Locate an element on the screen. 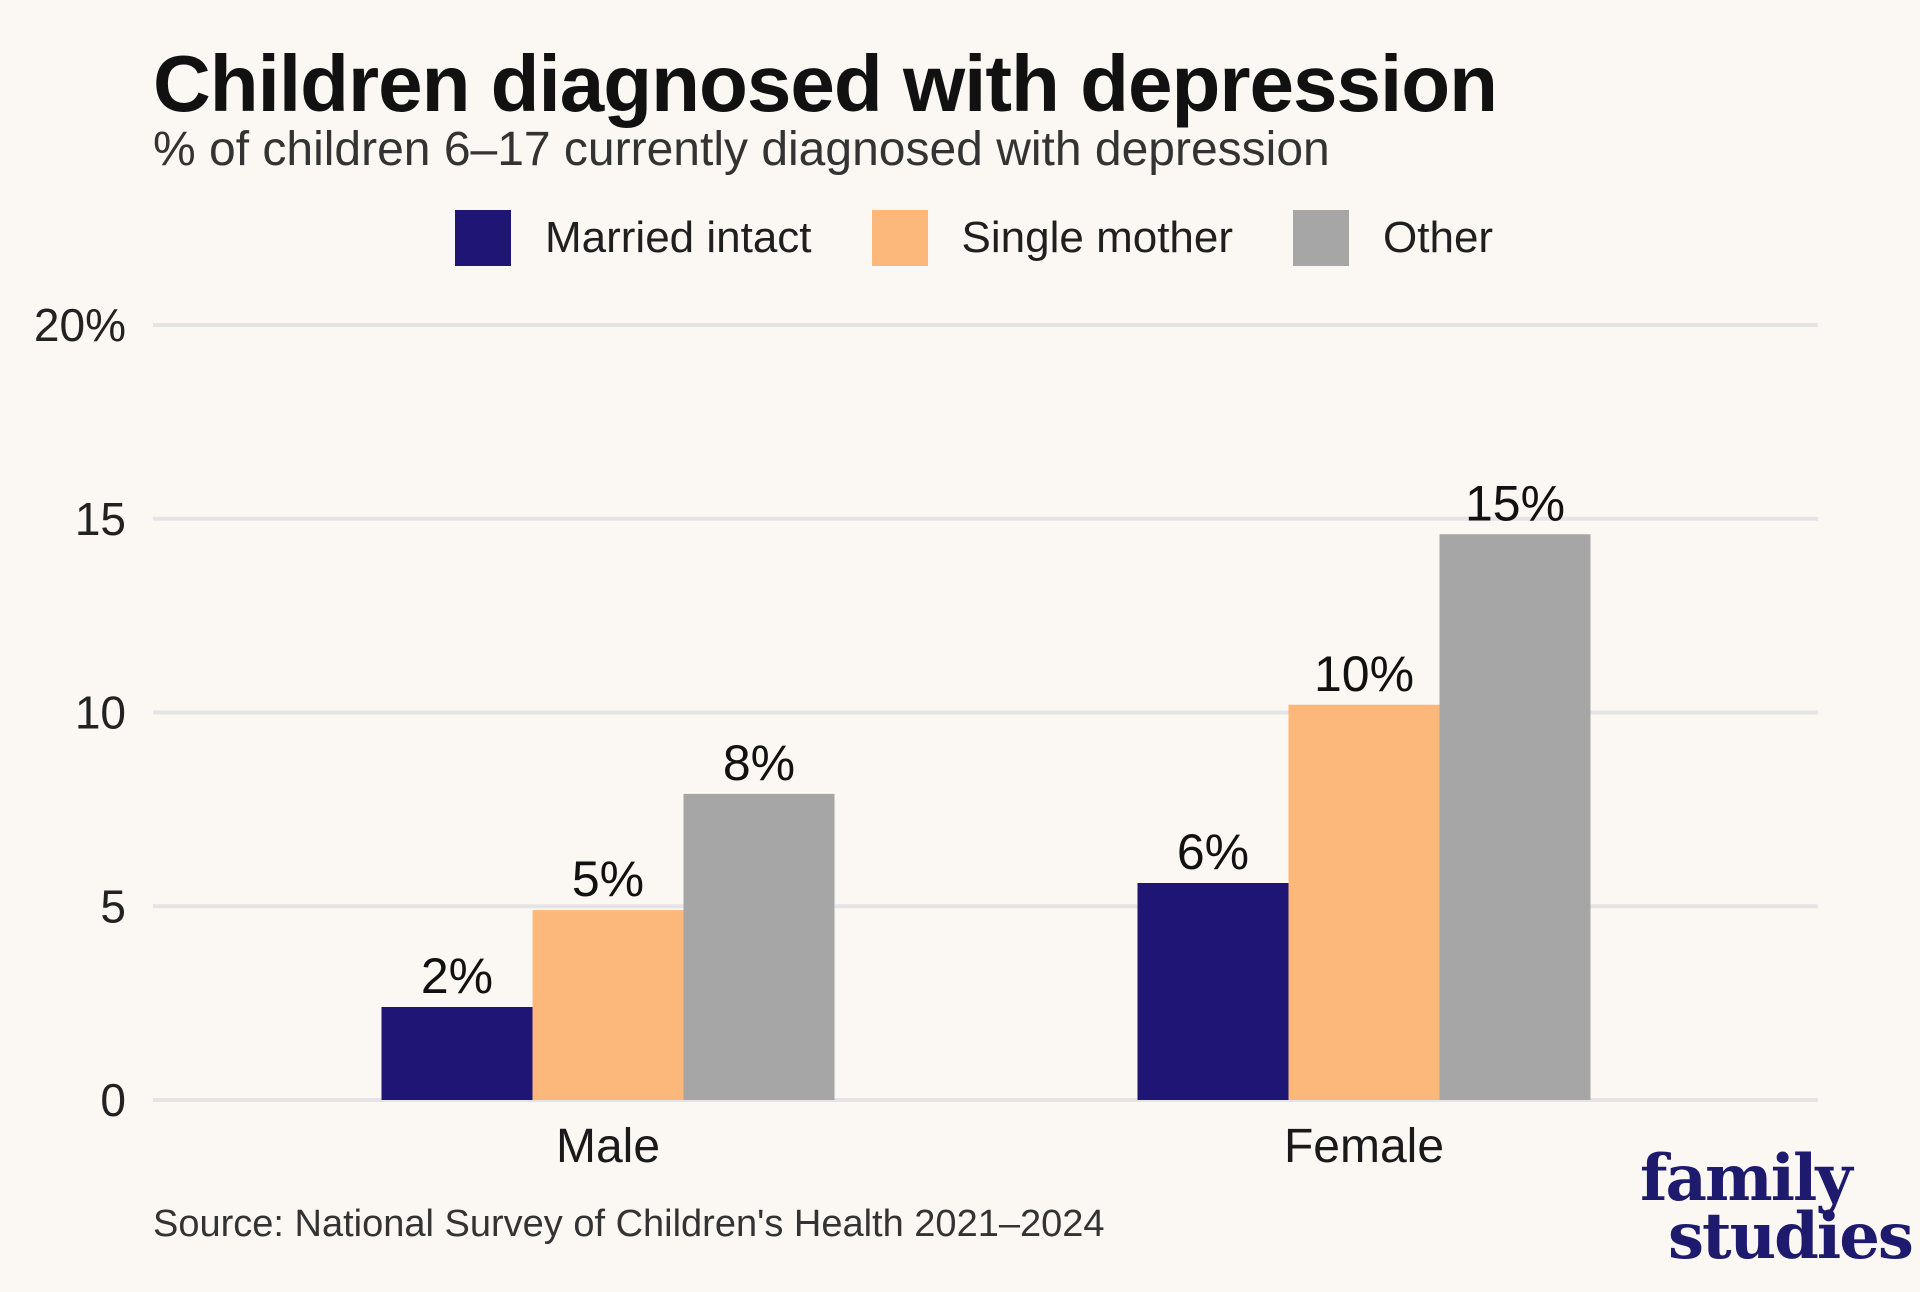 The image size is (1920, 1292). bar-male-married-intact is located at coordinates (457, 1053).